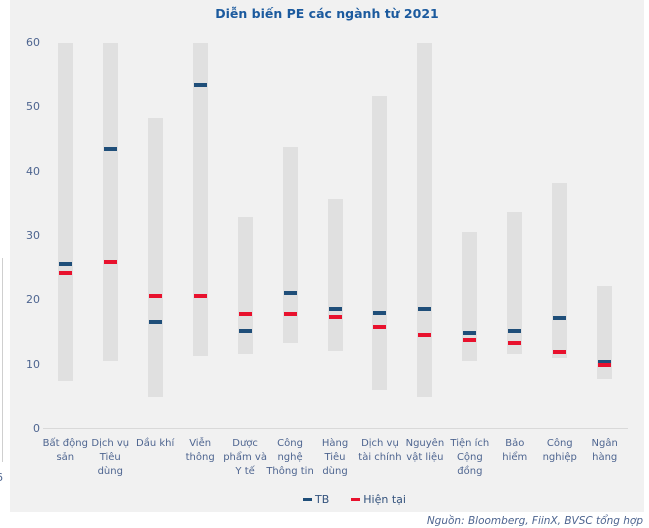 Image resolution: width=649 pixels, height=528 pixels. What do you see at coordinates (559, 450) in the screenshot?
I see `x-axis-category-label: Công nghiệp` at bounding box center [559, 450].